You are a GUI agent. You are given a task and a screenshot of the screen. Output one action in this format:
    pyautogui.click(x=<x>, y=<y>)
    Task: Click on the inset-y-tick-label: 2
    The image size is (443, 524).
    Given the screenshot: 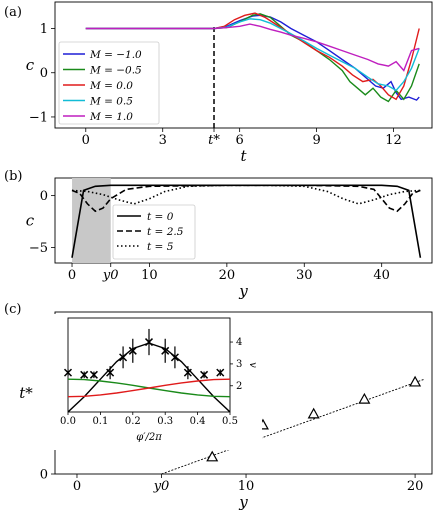 What is the action you would take?
    pyautogui.click(x=239, y=386)
    